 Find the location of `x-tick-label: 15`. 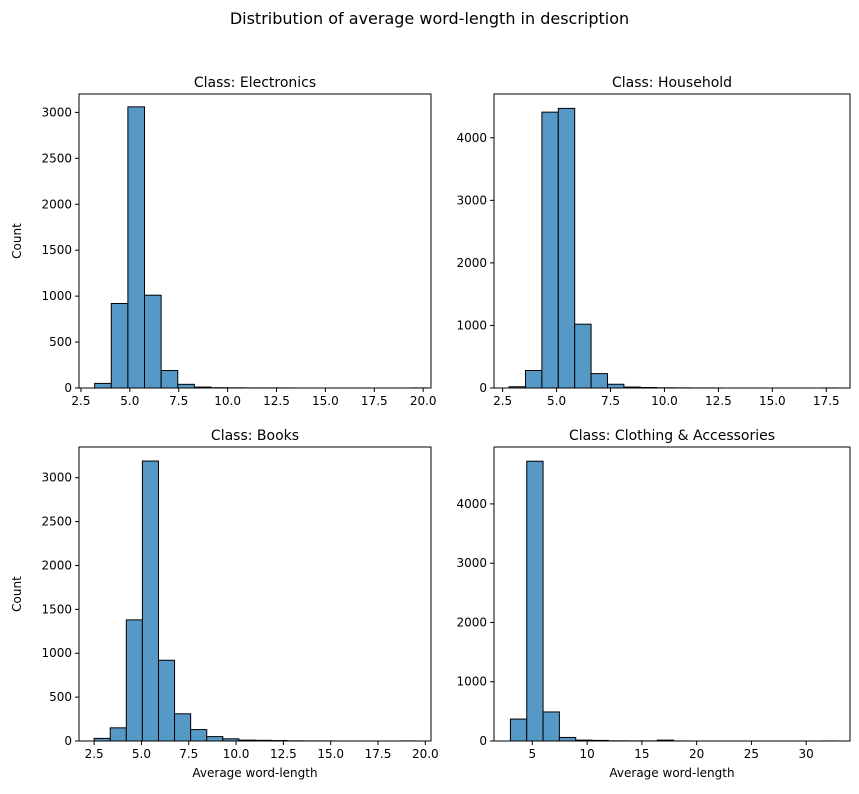

x-tick-label: 15 is located at coordinates (641, 754).